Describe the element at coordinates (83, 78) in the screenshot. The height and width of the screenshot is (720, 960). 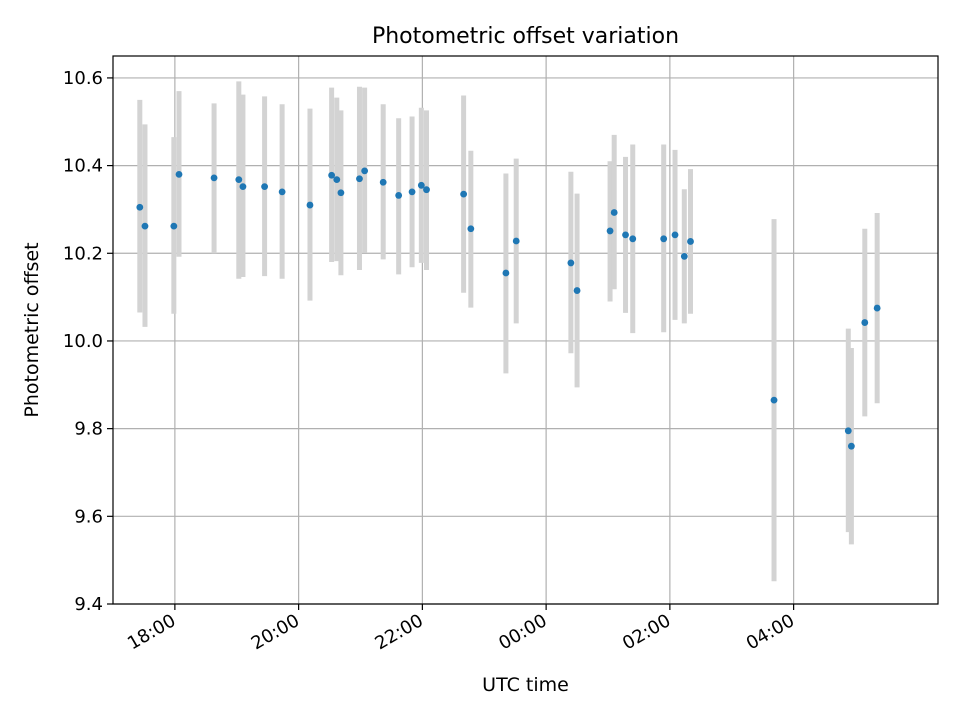
I see `y-tick-label: 10.6` at that location.